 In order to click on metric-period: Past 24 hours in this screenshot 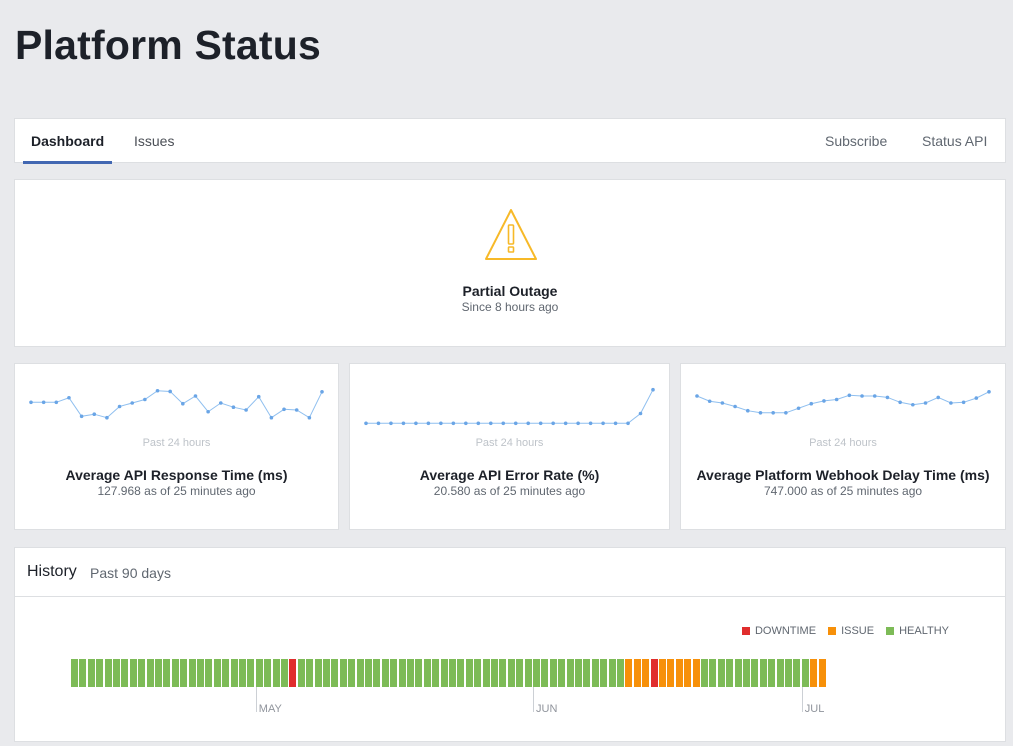, I will do `click(843, 443)`.